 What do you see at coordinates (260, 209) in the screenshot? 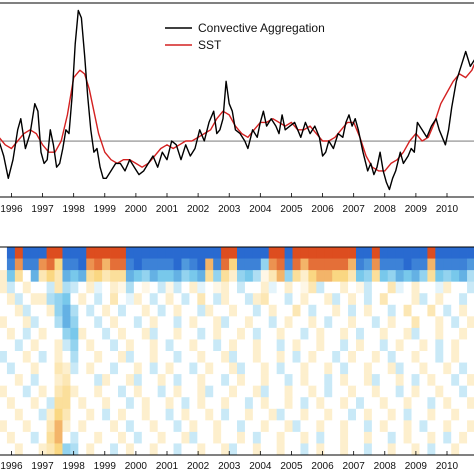
I see `x-tick-label-2004: 2004` at bounding box center [260, 209].